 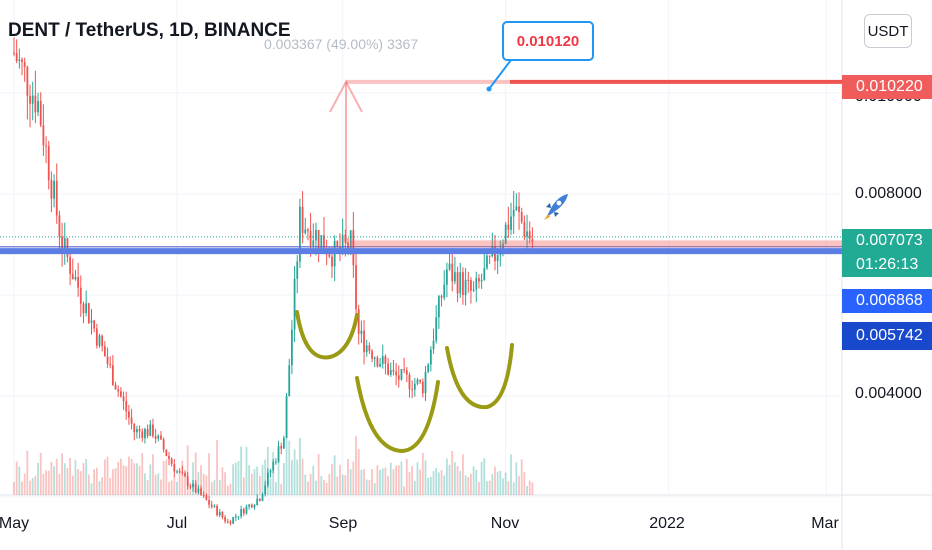 What do you see at coordinates (177, 523) in the screenshot?
I see `x-tick-label: Jul` at bounding box center [177, 523].